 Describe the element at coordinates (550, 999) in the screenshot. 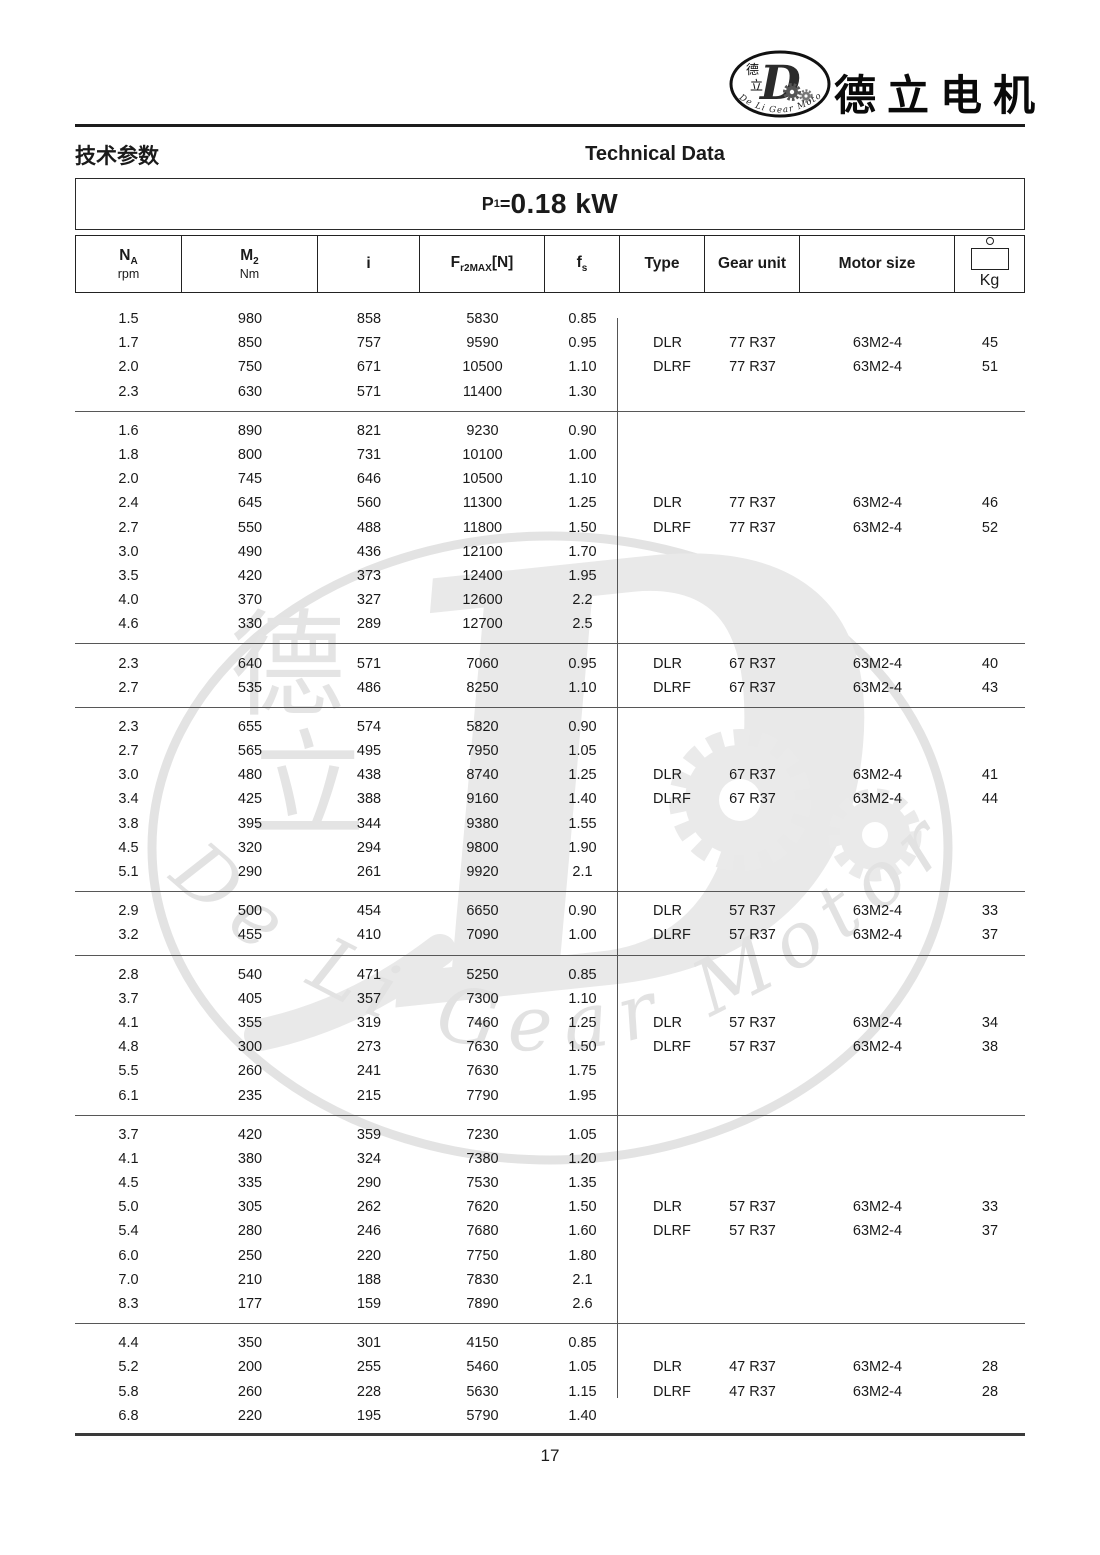

I see `table-row: 3.7 405 357 7300 1.10` at that location.